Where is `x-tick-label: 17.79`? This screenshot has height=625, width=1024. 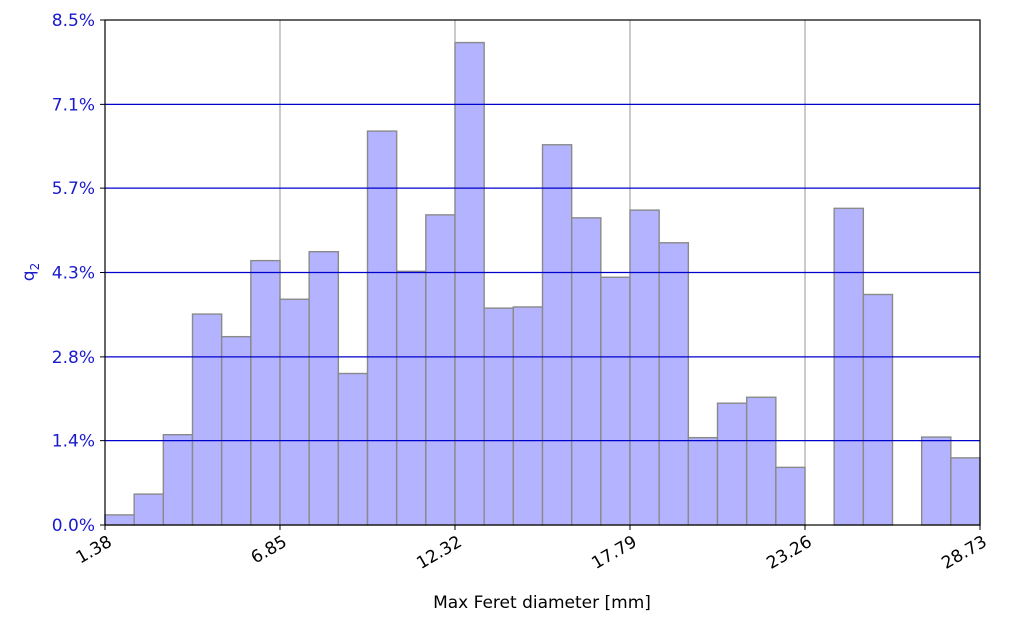 x-tick-label: 17.79 is located at coordinates (614, 553).